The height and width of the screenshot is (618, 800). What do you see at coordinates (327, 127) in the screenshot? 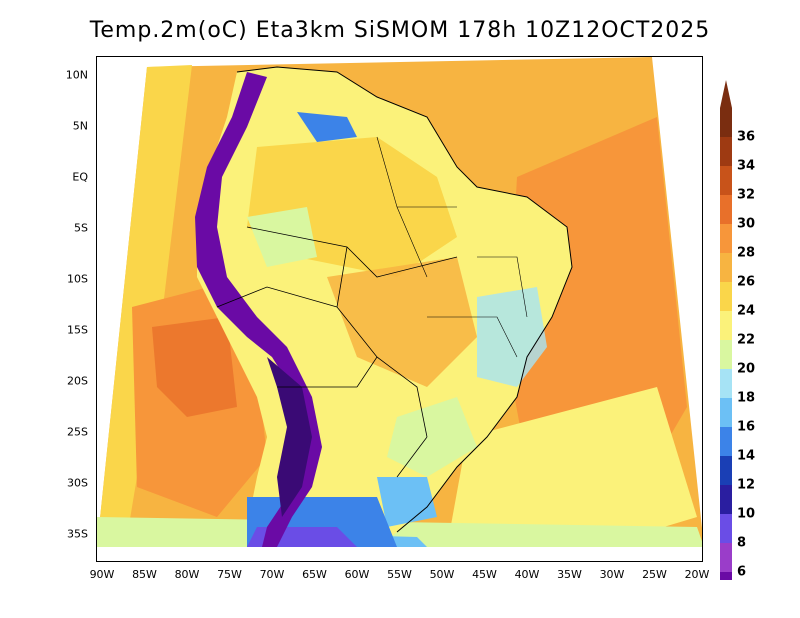
I see `guiana-highlands` at bounding box center [327, 127].